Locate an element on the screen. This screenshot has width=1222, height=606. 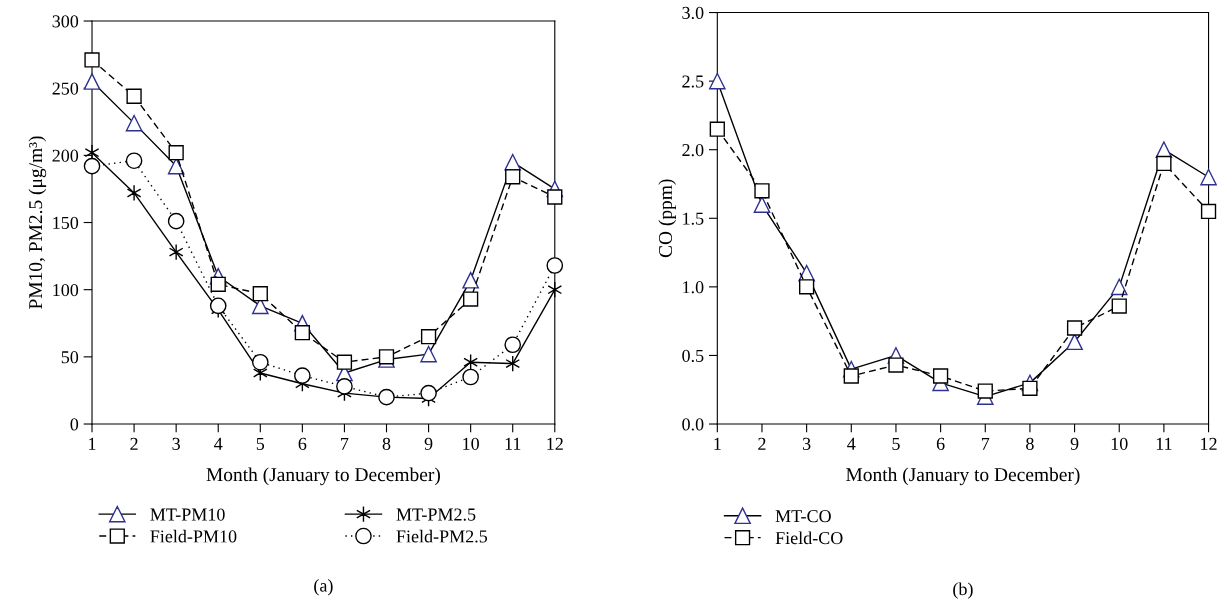
y-axis-title: CO (ppm) is located at coordinates (667, 218).